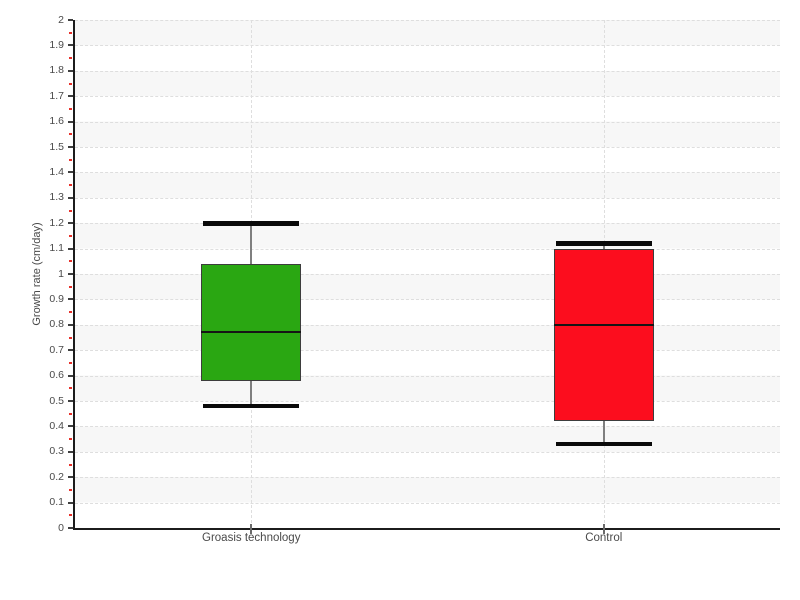 Image resolution: width=800 pixels, height=600 pixels. Describe the element at coordinates (61, 273) in the screenshot. I see `y-tick-label: 1` at that location.